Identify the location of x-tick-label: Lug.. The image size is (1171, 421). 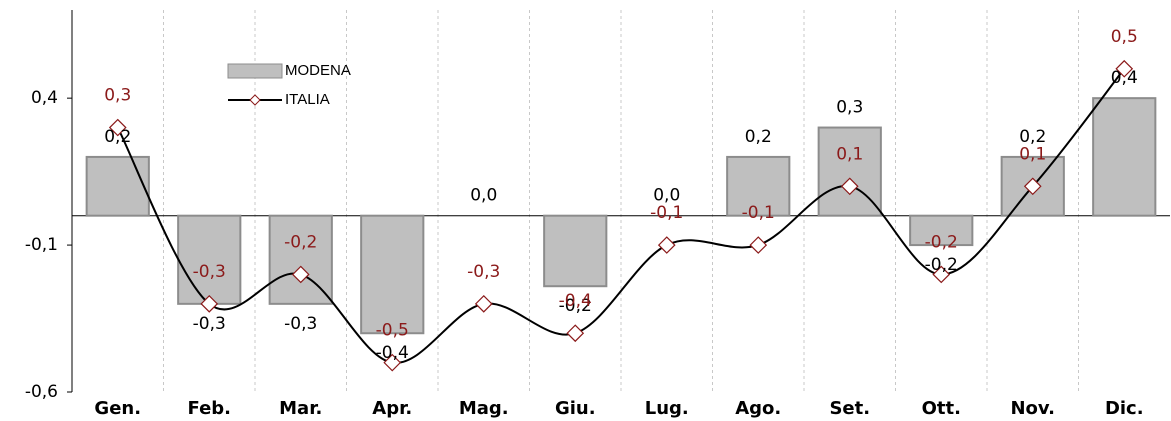
(667, 408).